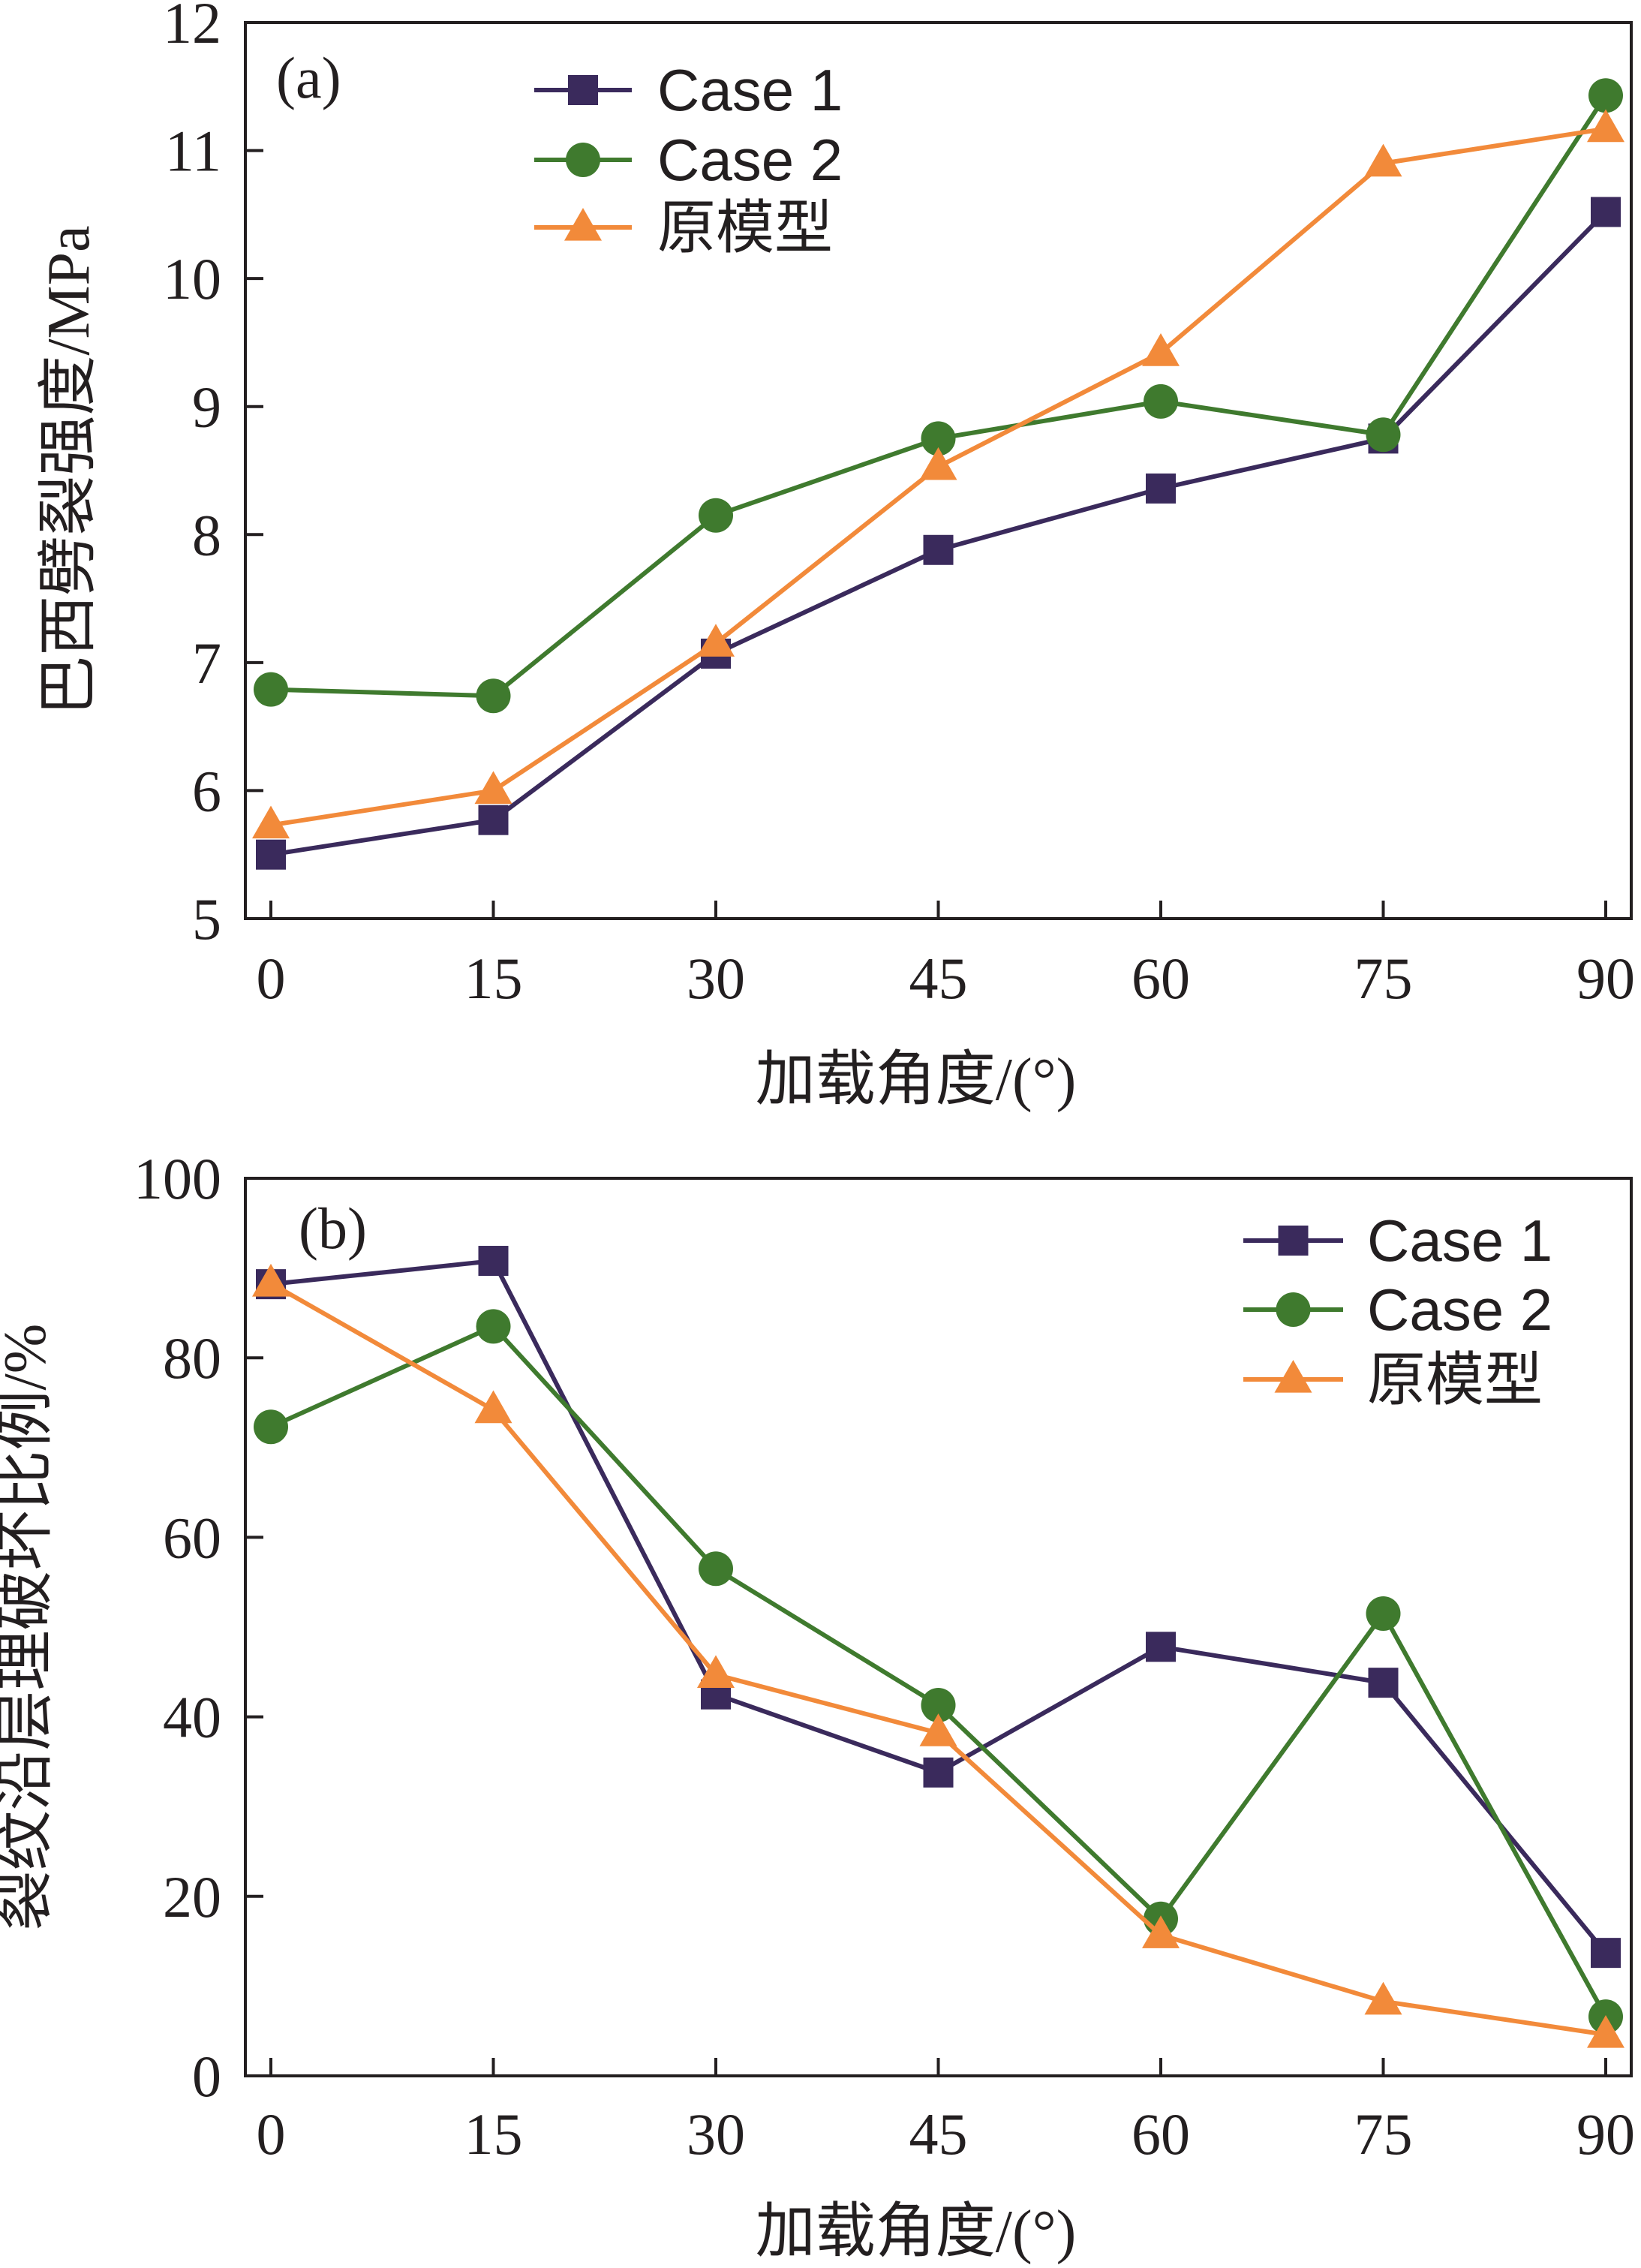 The height and width of the screenshot is (2268, 1641). Describe the element at coordinates (1383, 2134) in the screenshot. I see `panel-b-x-tick-label: 75` at that location.